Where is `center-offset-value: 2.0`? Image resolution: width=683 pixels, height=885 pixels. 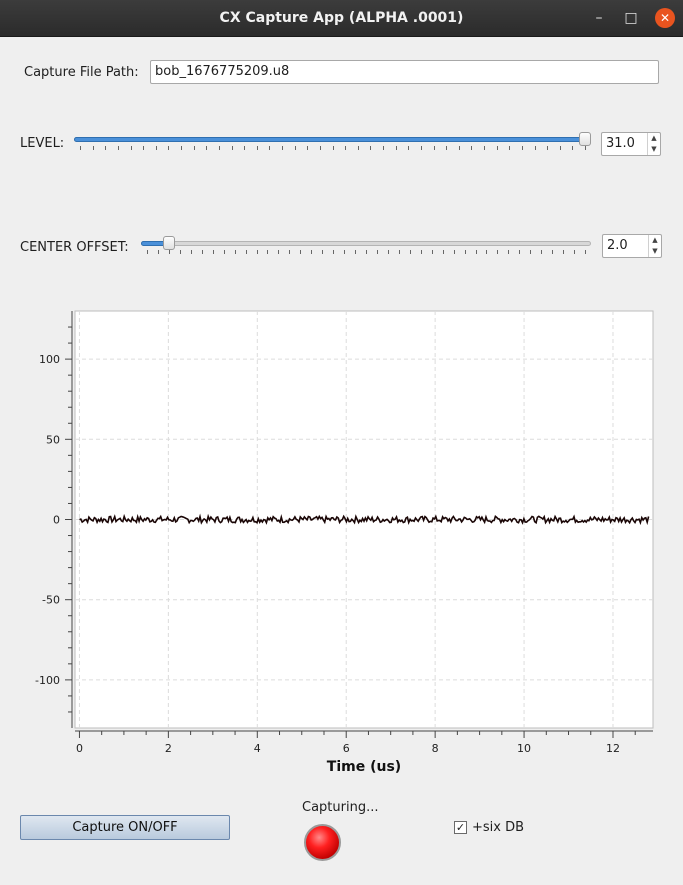
center-offset-value: 2.0 is located at coordinates (617, 245).